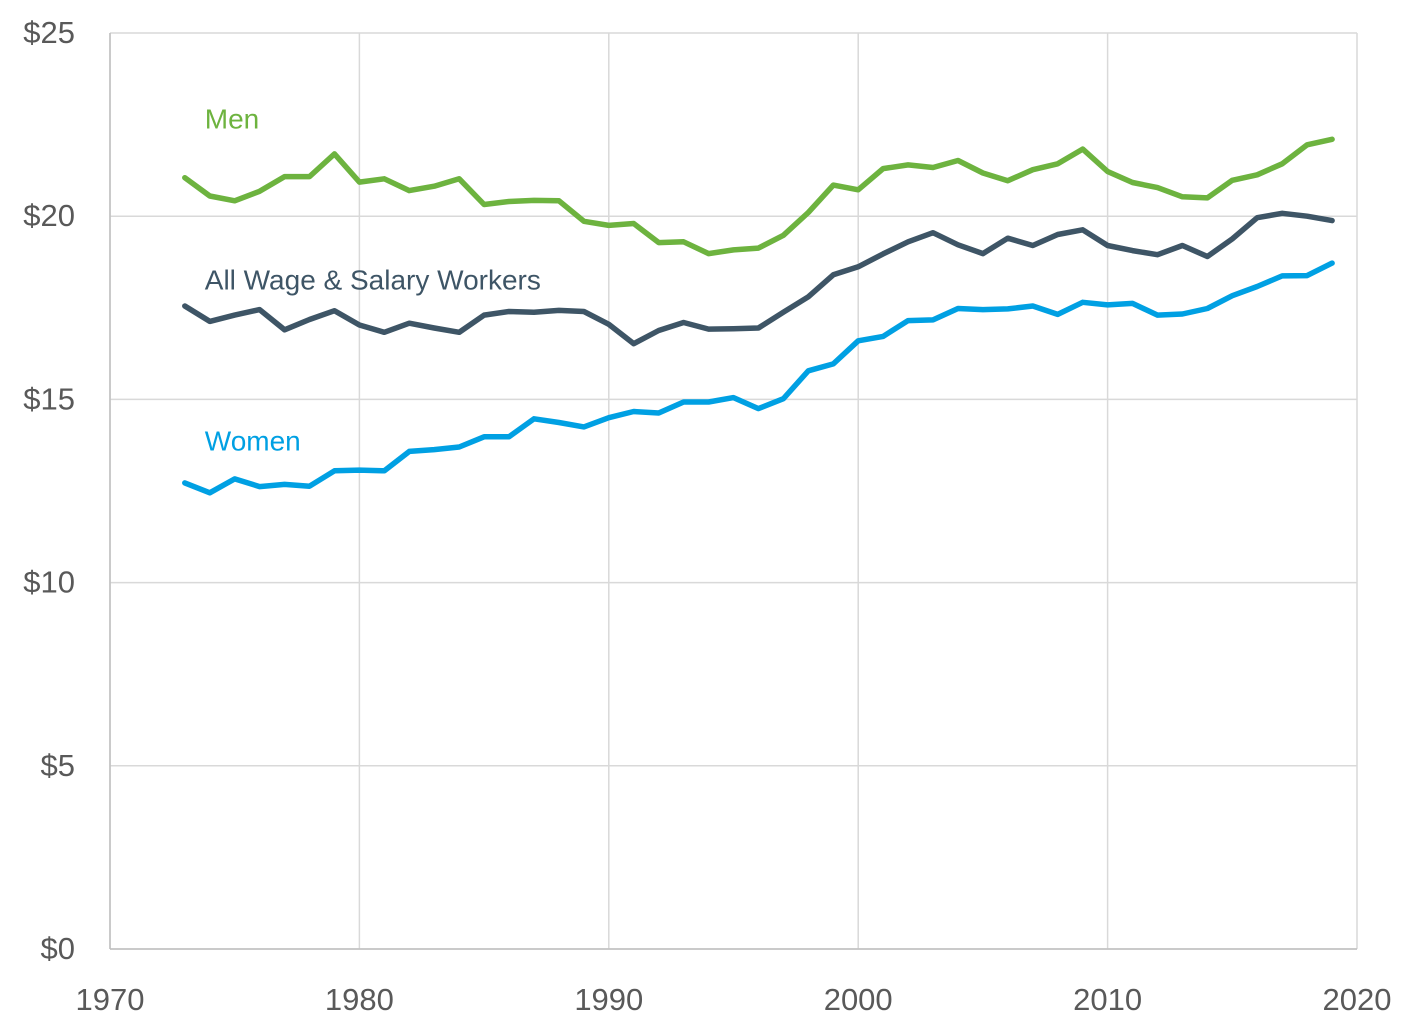 This screenshot has width=1422, height=1033. Describe the element at coordinates (734, 999) in the screenshot. I see `x-axis-ticks: 1970 1980 1990 2000 2010 2020` at that location.